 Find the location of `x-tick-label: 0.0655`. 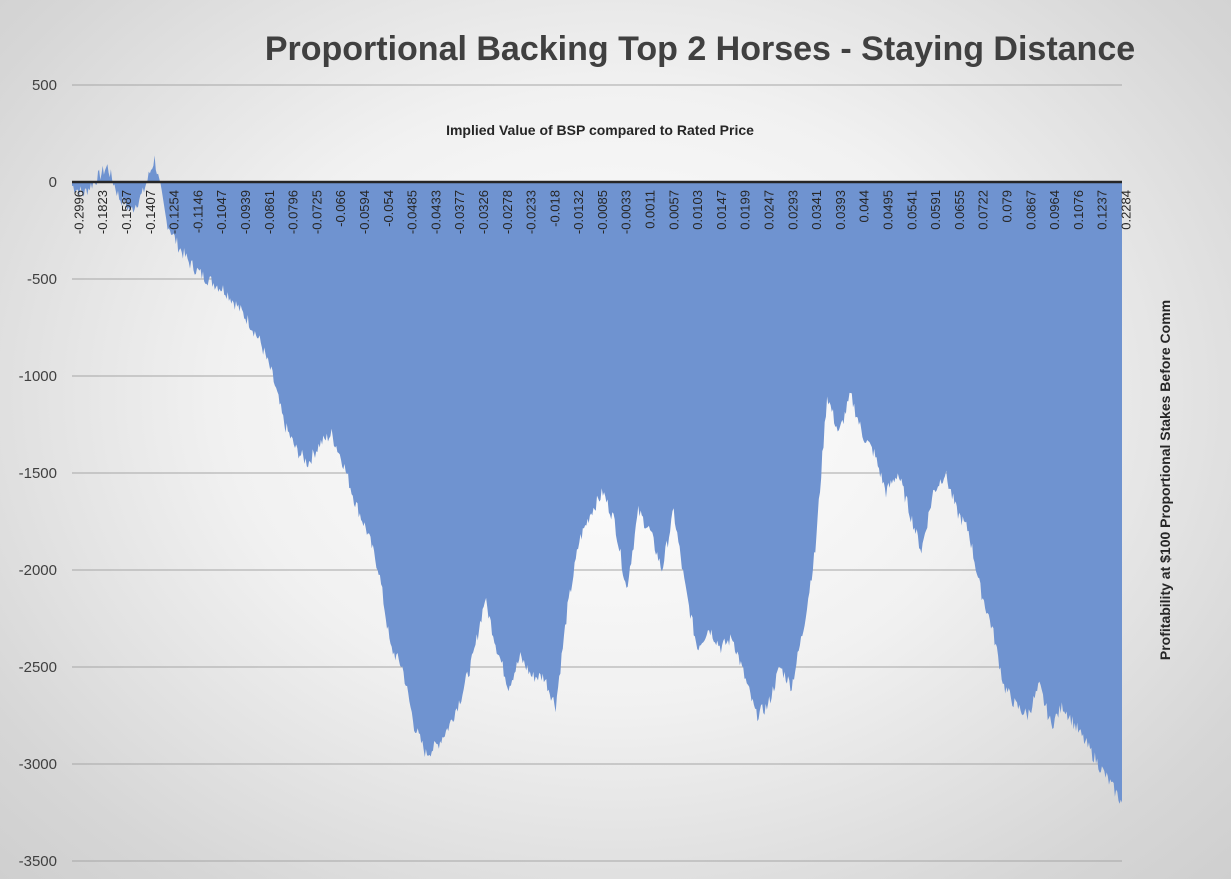

x-tick-label: 0.0655 is located at coordinates (959, 210).